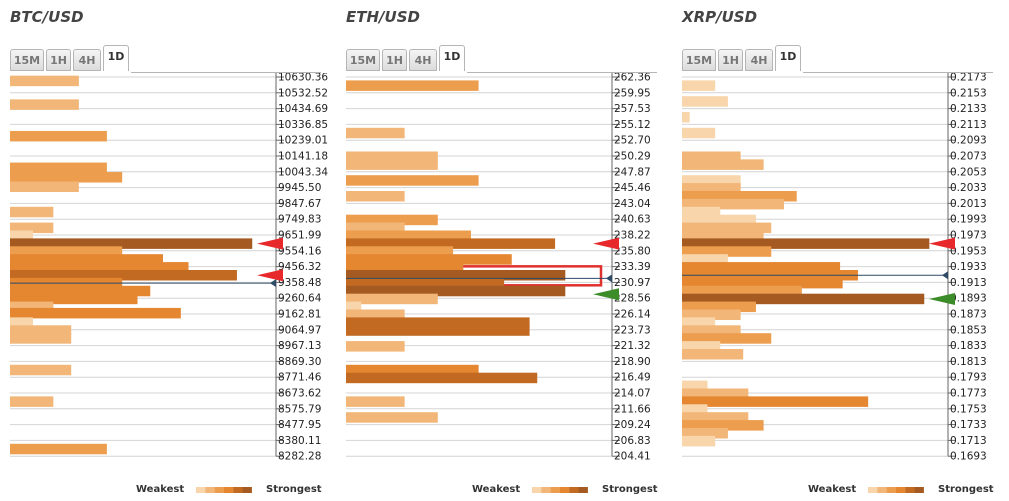 This screenshot has width=1009, height=501. I want to click on tick-label: 233.39, so click(632, 267).